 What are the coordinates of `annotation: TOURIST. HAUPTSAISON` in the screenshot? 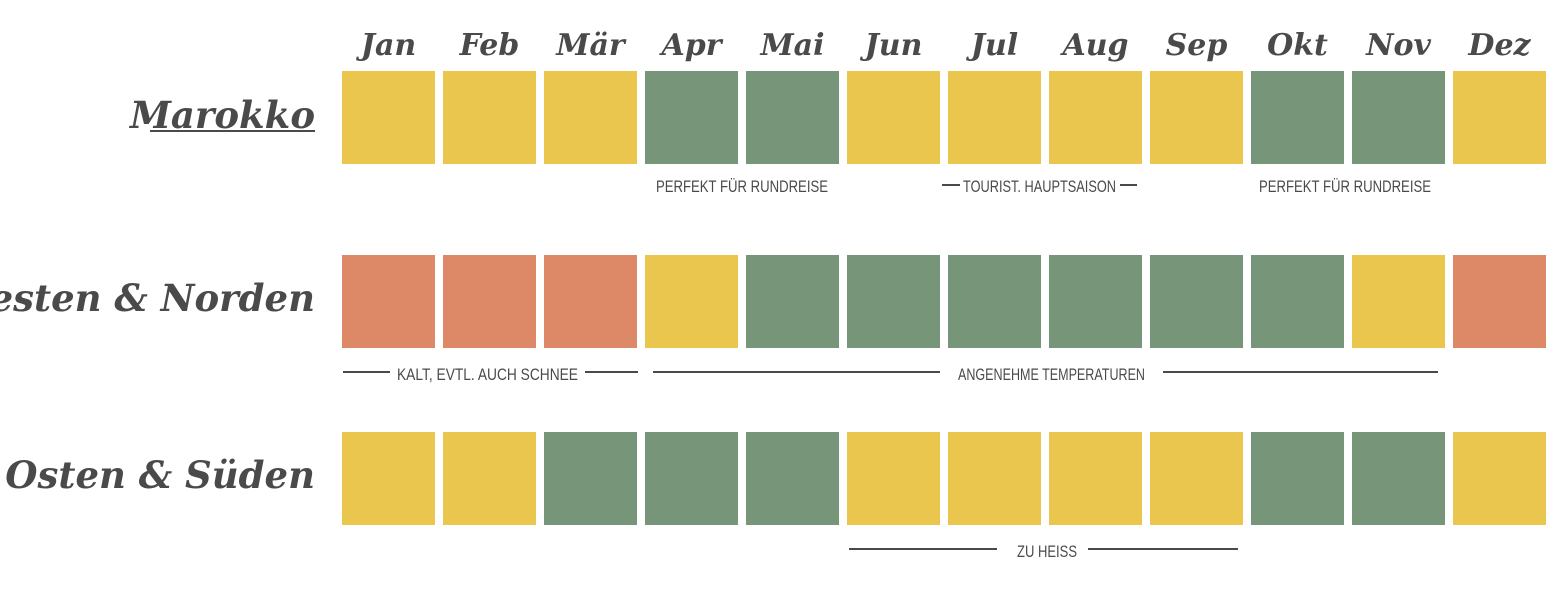 It's located at (1039, 186).